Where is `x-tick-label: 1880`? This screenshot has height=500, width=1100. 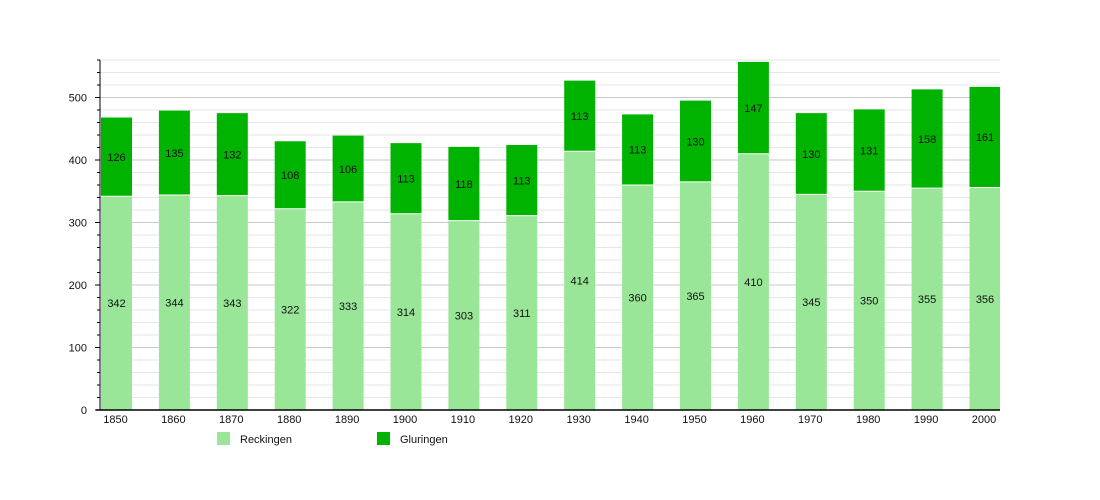
x-tick-label: 1880 is located at coordinates (289, 420).